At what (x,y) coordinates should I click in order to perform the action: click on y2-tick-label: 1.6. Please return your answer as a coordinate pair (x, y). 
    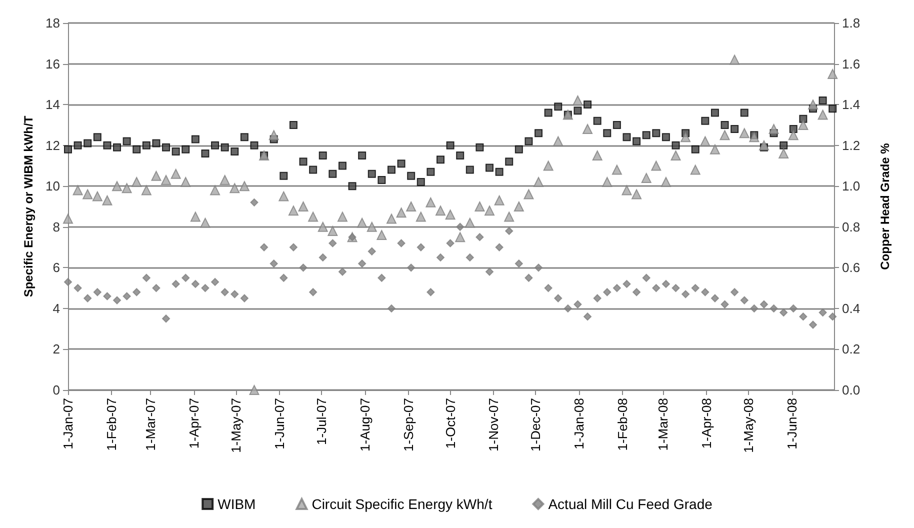
    Looking at the image, I should click on (851, 64).